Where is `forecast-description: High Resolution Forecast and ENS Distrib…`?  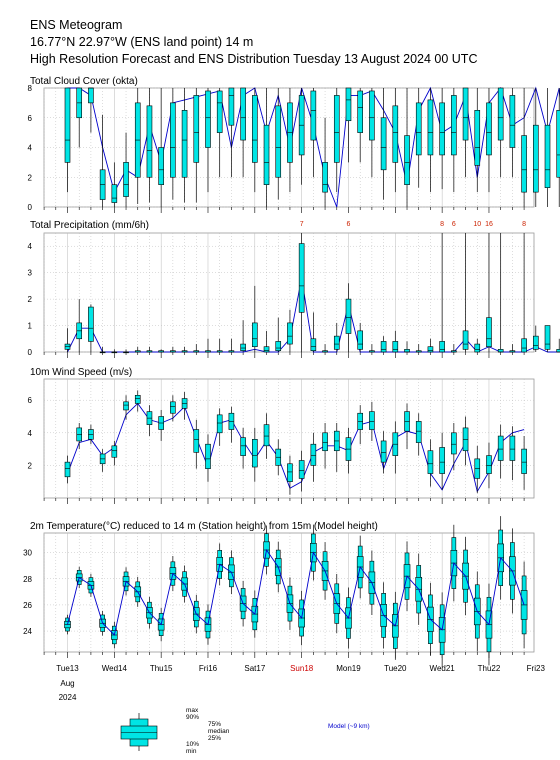 forecast-description: High Resolution Forecast and ENS Distrib… is located at coordinates (254, 59).